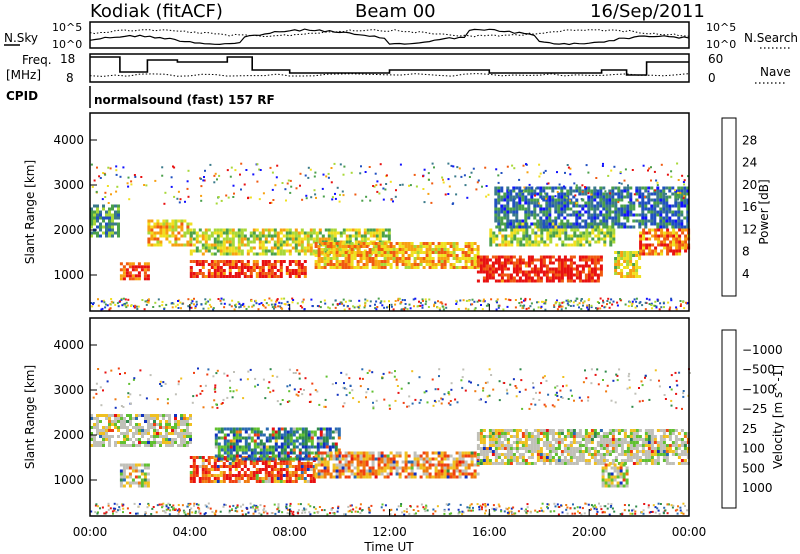  Describe the element at coordinates (389, 33) in the screenshot. I see `nsearch-trace` at that location.